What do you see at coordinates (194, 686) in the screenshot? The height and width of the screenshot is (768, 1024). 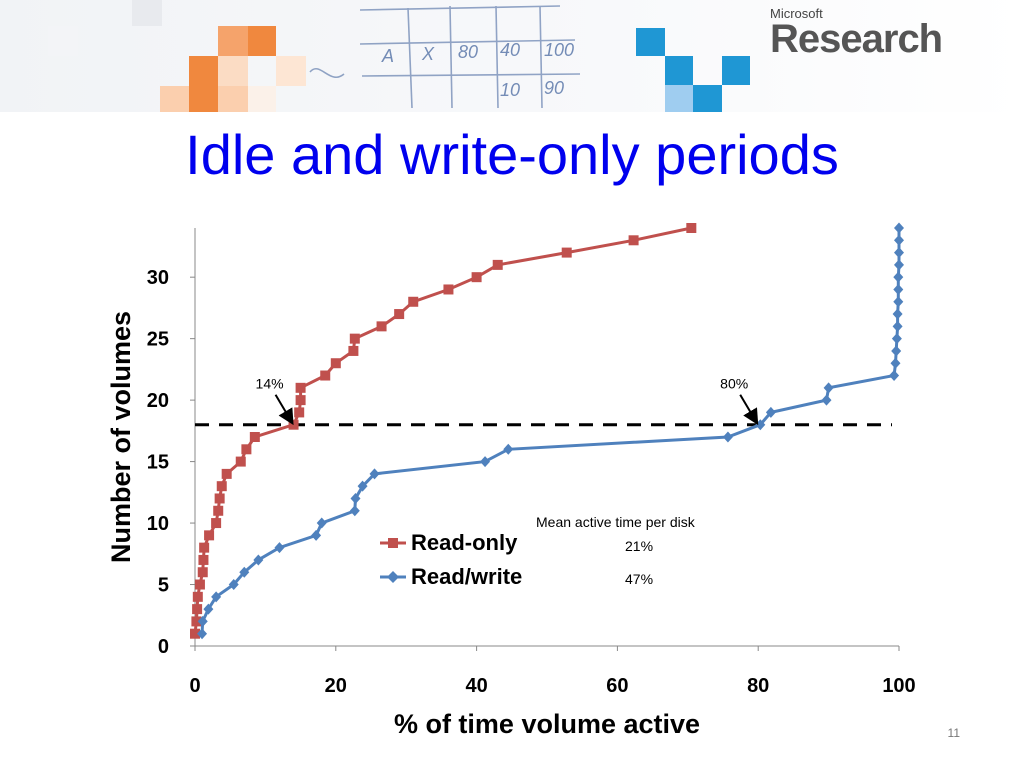 I see `x-tick-label: 0` at bounding box center [194, 686].